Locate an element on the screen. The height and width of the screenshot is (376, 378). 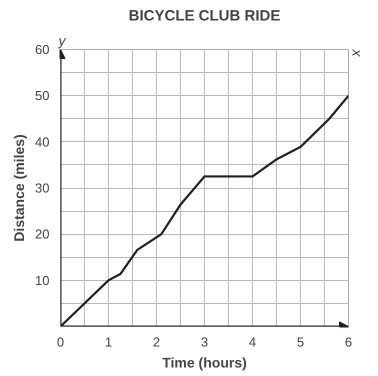
y-tick-label: 20 is located at coordinates (42, 234).